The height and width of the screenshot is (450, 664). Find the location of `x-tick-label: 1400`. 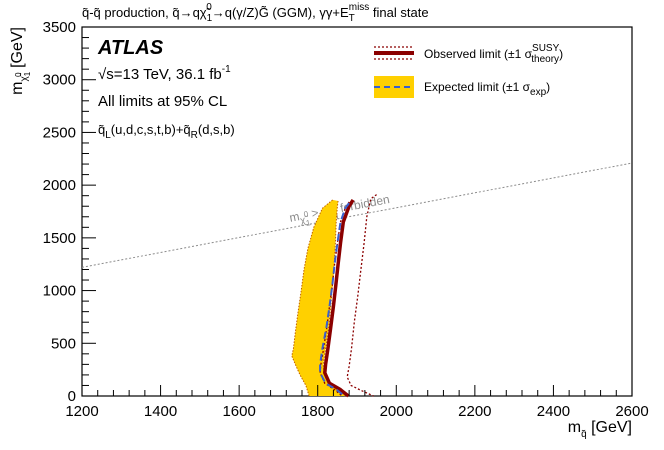

x-tick-label: 1400 is located at coordinates (160, 411).